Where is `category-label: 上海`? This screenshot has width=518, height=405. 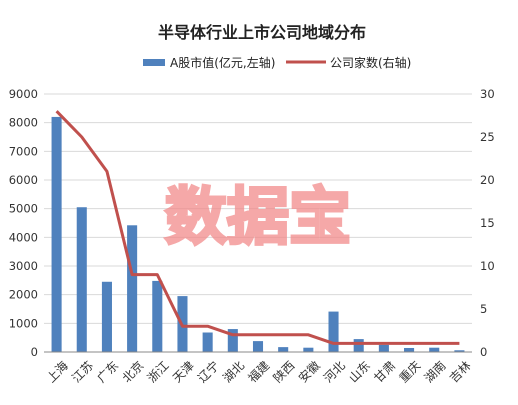
category-label: 上海 is located at coordinates (57, 372).